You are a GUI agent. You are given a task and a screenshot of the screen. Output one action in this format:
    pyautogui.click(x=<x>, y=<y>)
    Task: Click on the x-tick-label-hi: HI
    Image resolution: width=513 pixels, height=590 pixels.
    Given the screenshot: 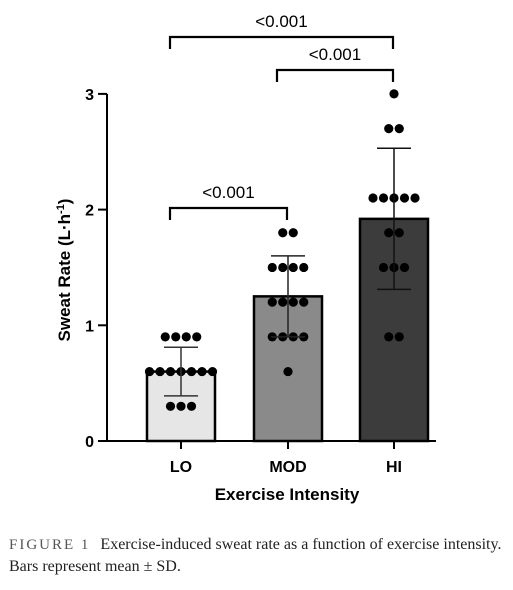 What is the action you would take?
    pyautogui.click(x=394, y=467)
    